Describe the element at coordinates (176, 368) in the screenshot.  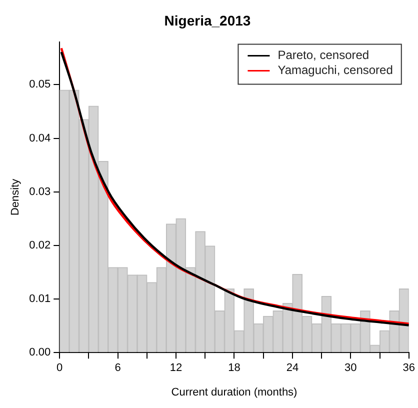
I see `x-tick-label: 12` at that location.